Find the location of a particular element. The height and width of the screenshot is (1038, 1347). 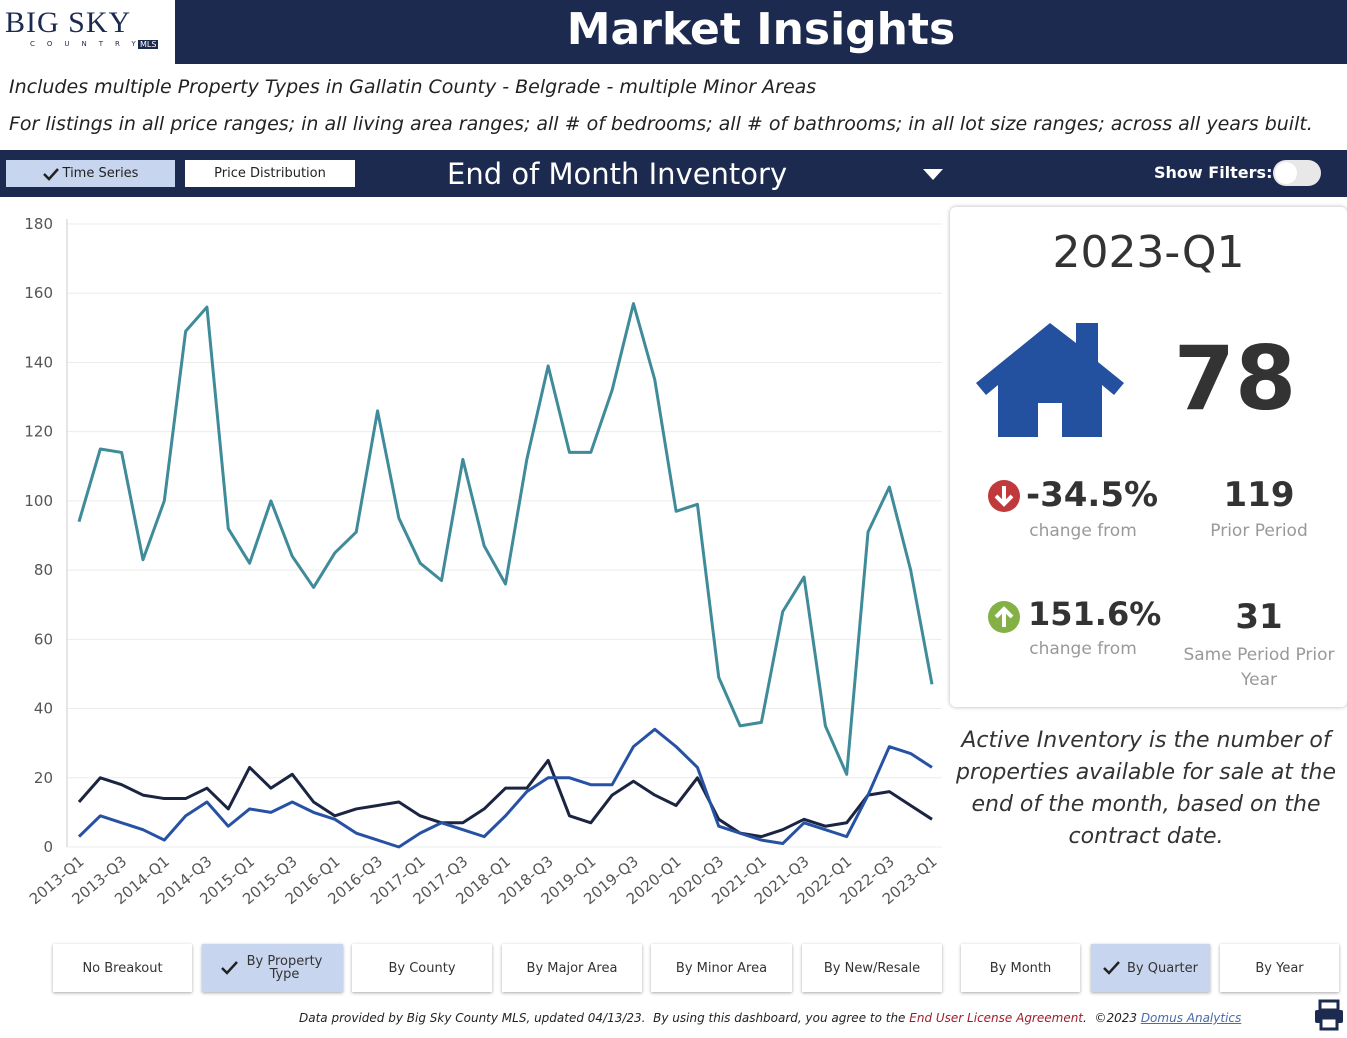

breakout-button: By Month is located at coordinates (1020, 968).